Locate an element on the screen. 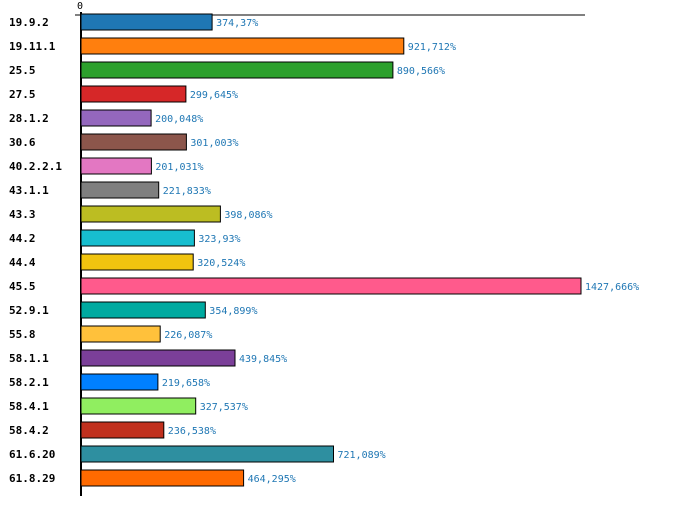  value-label: 299,645% is located at coordinates (214, 95).